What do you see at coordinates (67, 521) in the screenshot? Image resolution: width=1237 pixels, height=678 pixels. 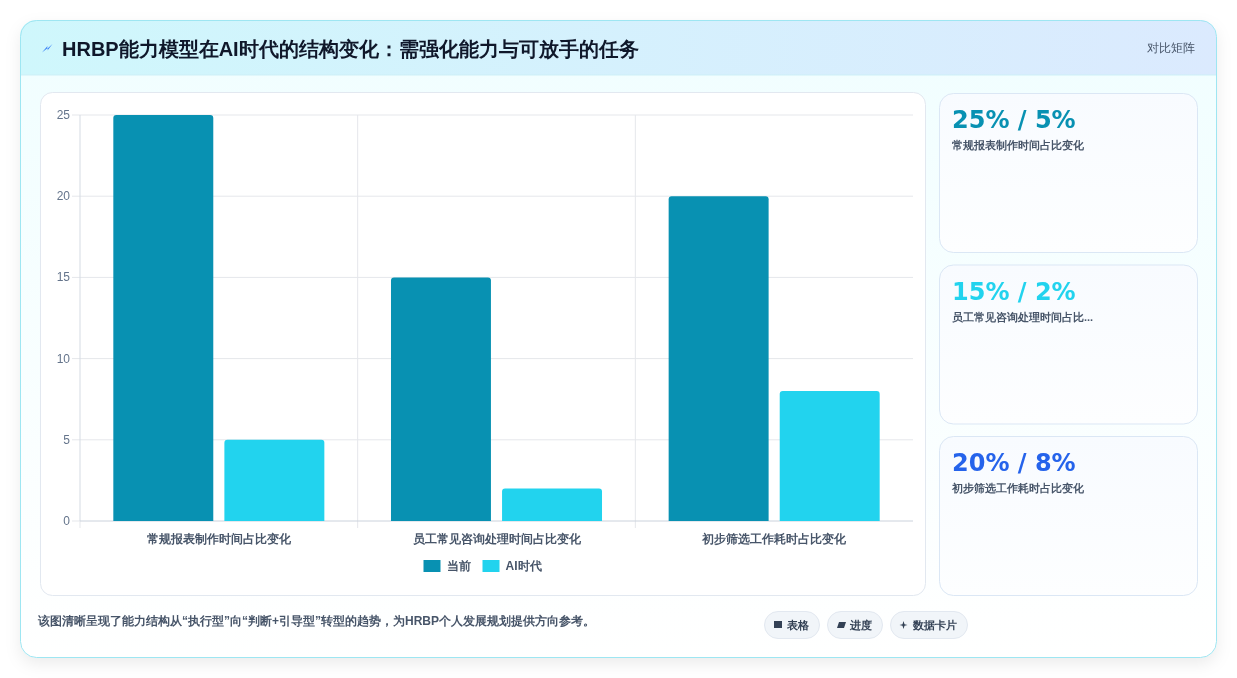 I see `y-tick-label: 0` at bounding box center [67, 521].